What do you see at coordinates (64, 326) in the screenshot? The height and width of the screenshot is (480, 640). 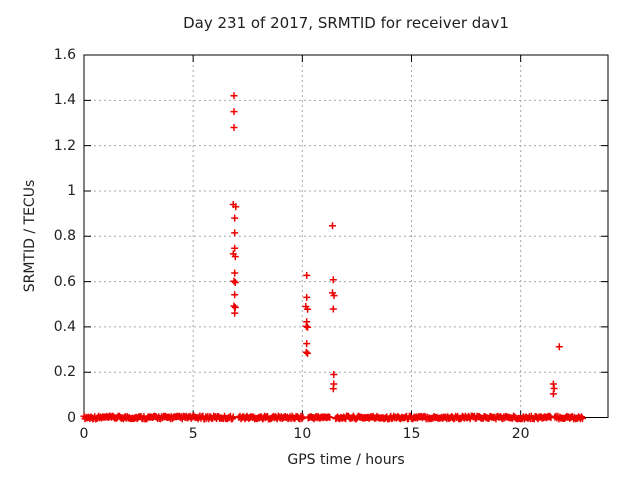 I see `y-tick-label: 0.4` at bounding box center [64, 326].